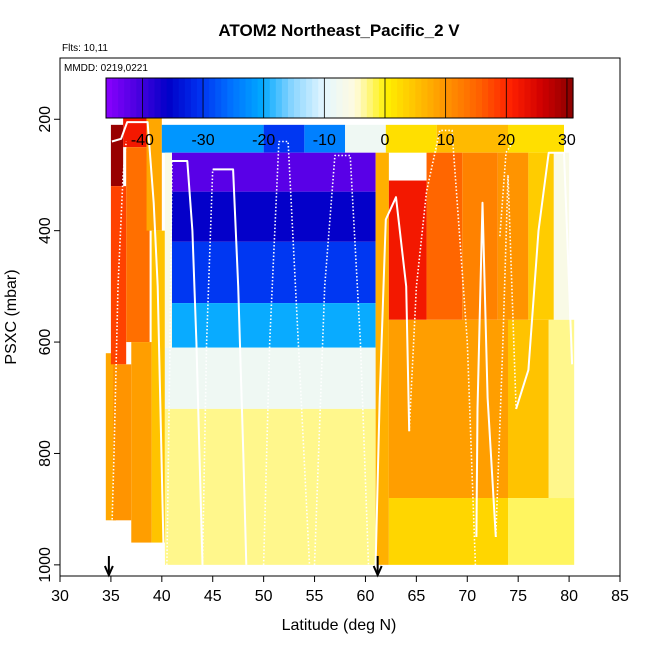 This screenshot has width=650, height=650. Describe the element at coordinates (339, 625) in the screenshot. I see `x-axis-label: Latitude (deg N)` at that location.